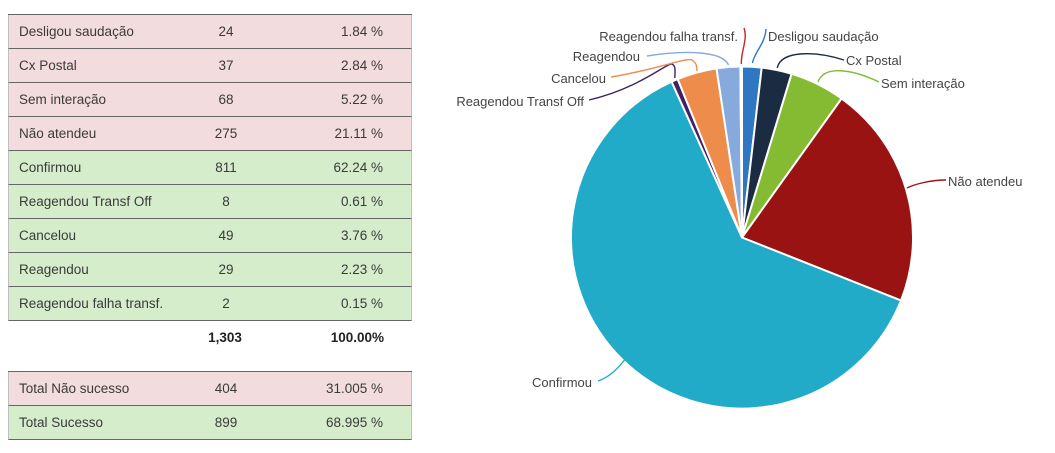 The width and height of the screenshot is (1055, 453). What do you see at coordinates (562, 382) in the screenshot?
I see `pie-label-confirmou: Confirmou` at bounding box center [562, 382].